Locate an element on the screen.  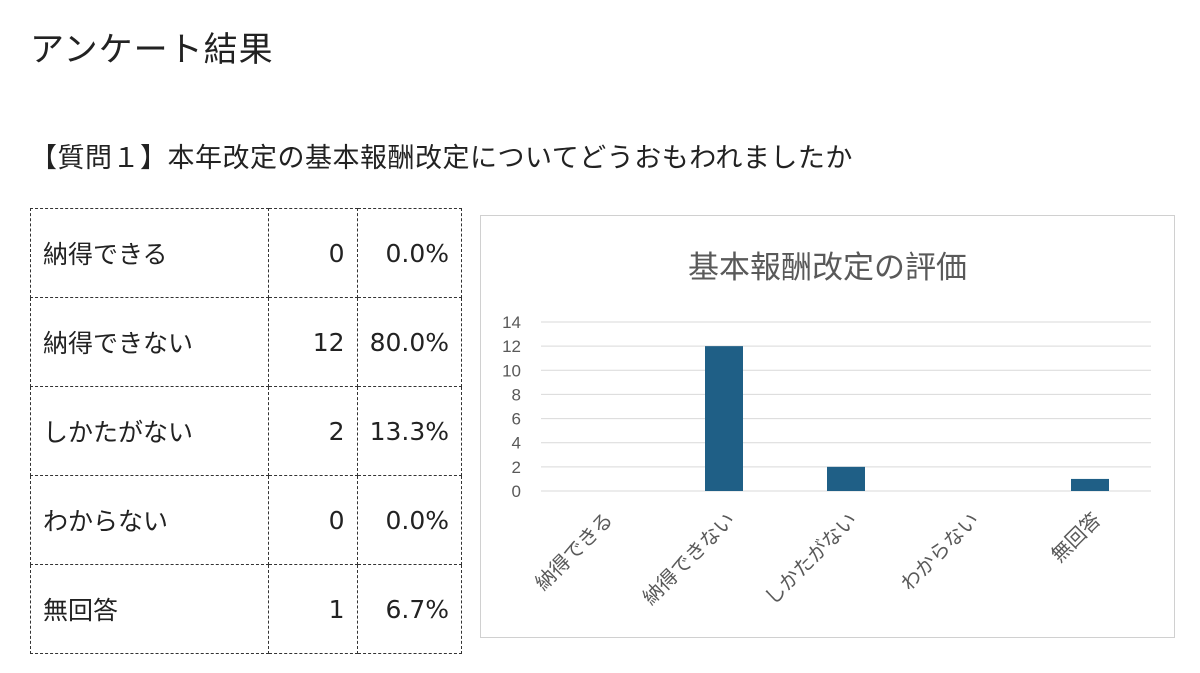
table-row: 納得できない 12 80.0% is located at coordinates (246, 342).